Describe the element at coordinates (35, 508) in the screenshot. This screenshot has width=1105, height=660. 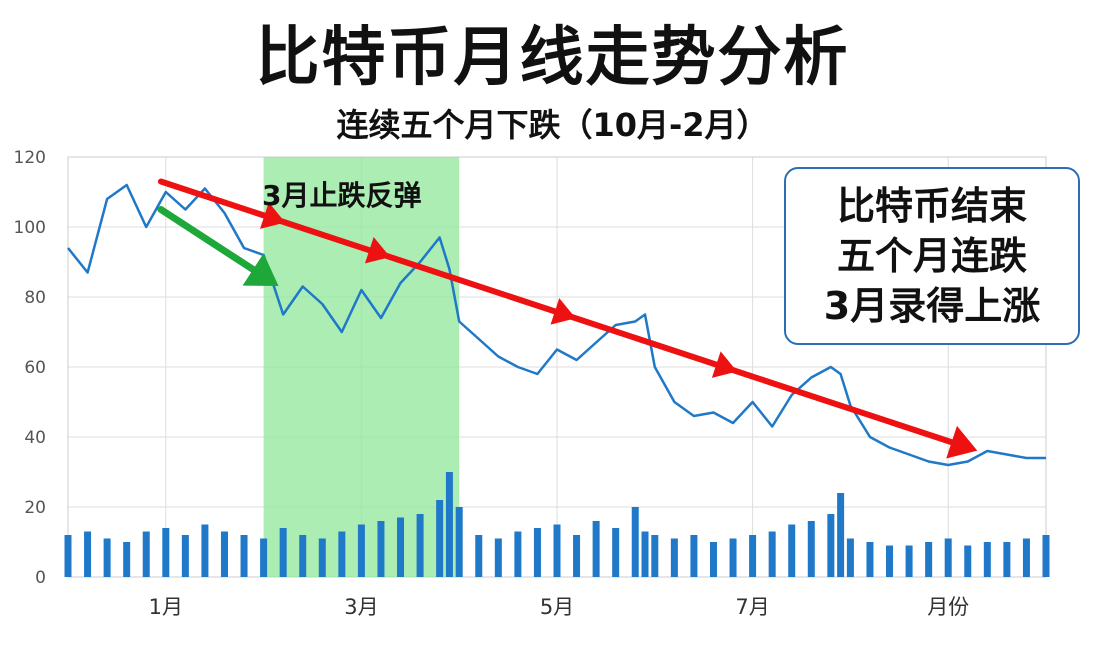
I see `y-tick-label: 20` at that location.